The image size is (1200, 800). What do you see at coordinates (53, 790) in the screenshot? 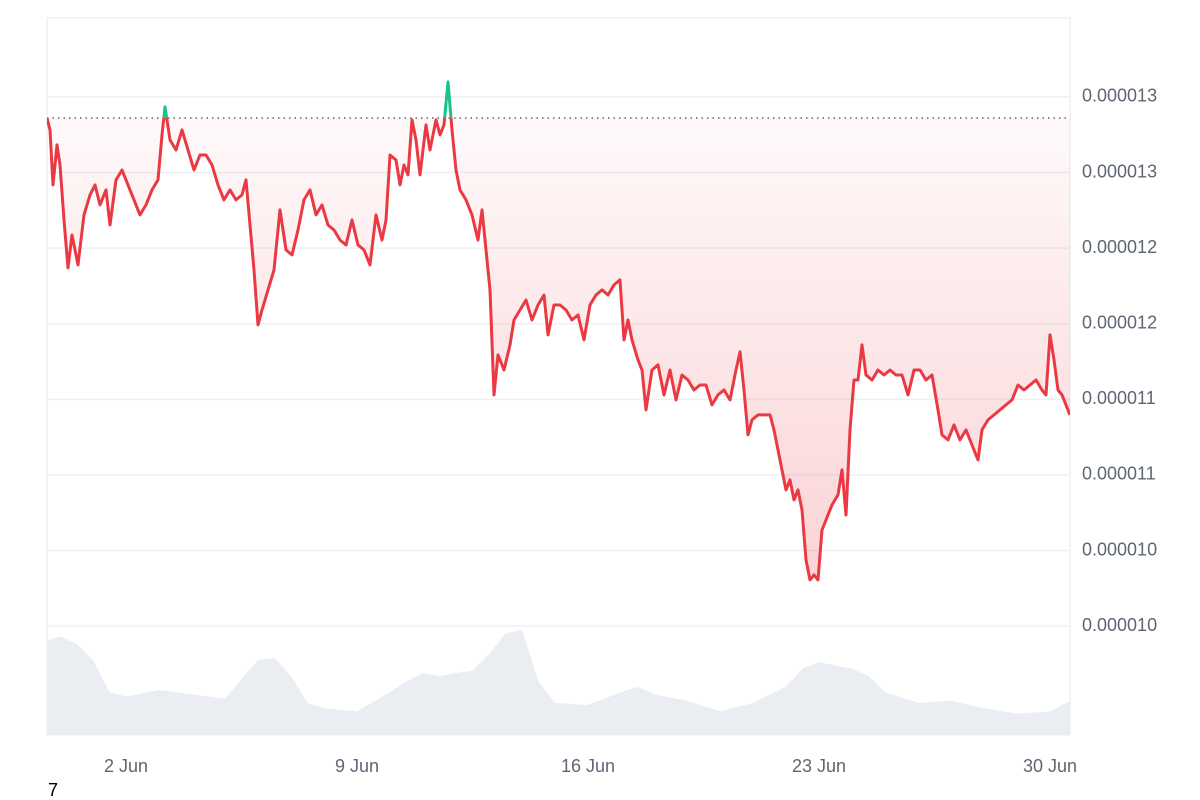
I see `footnote: 7` at bounding box center [53, 790].